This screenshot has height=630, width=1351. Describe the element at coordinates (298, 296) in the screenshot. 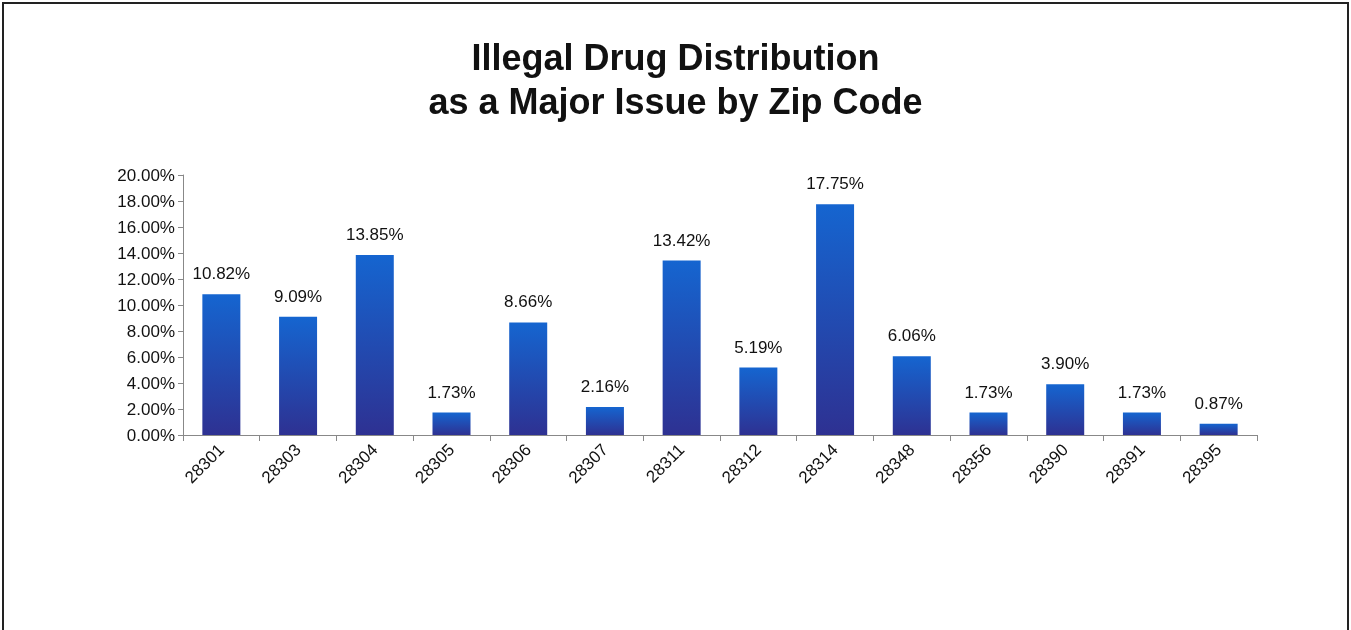

I see `data-label: 9.09%` at that location.